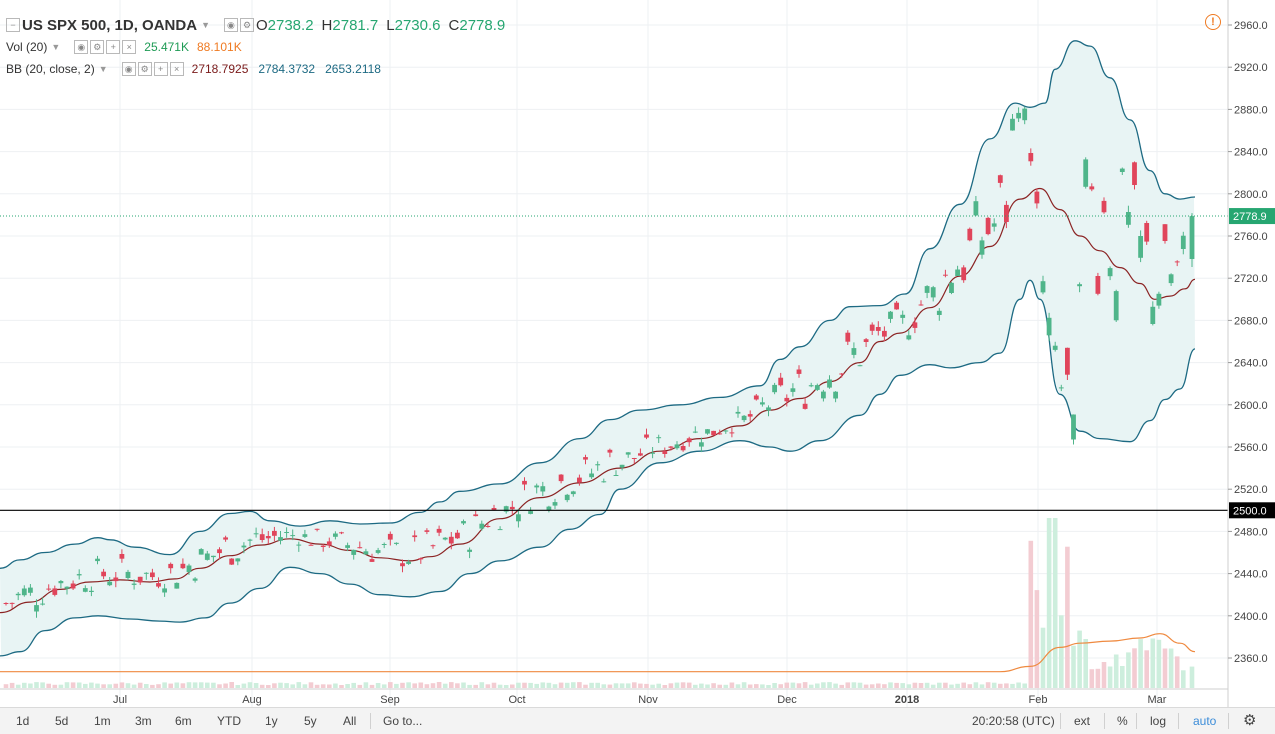  What do you see at coordinates (1158, 721) in the screenshot?
I see `log-button: log` at bounding box center [1158, 721].